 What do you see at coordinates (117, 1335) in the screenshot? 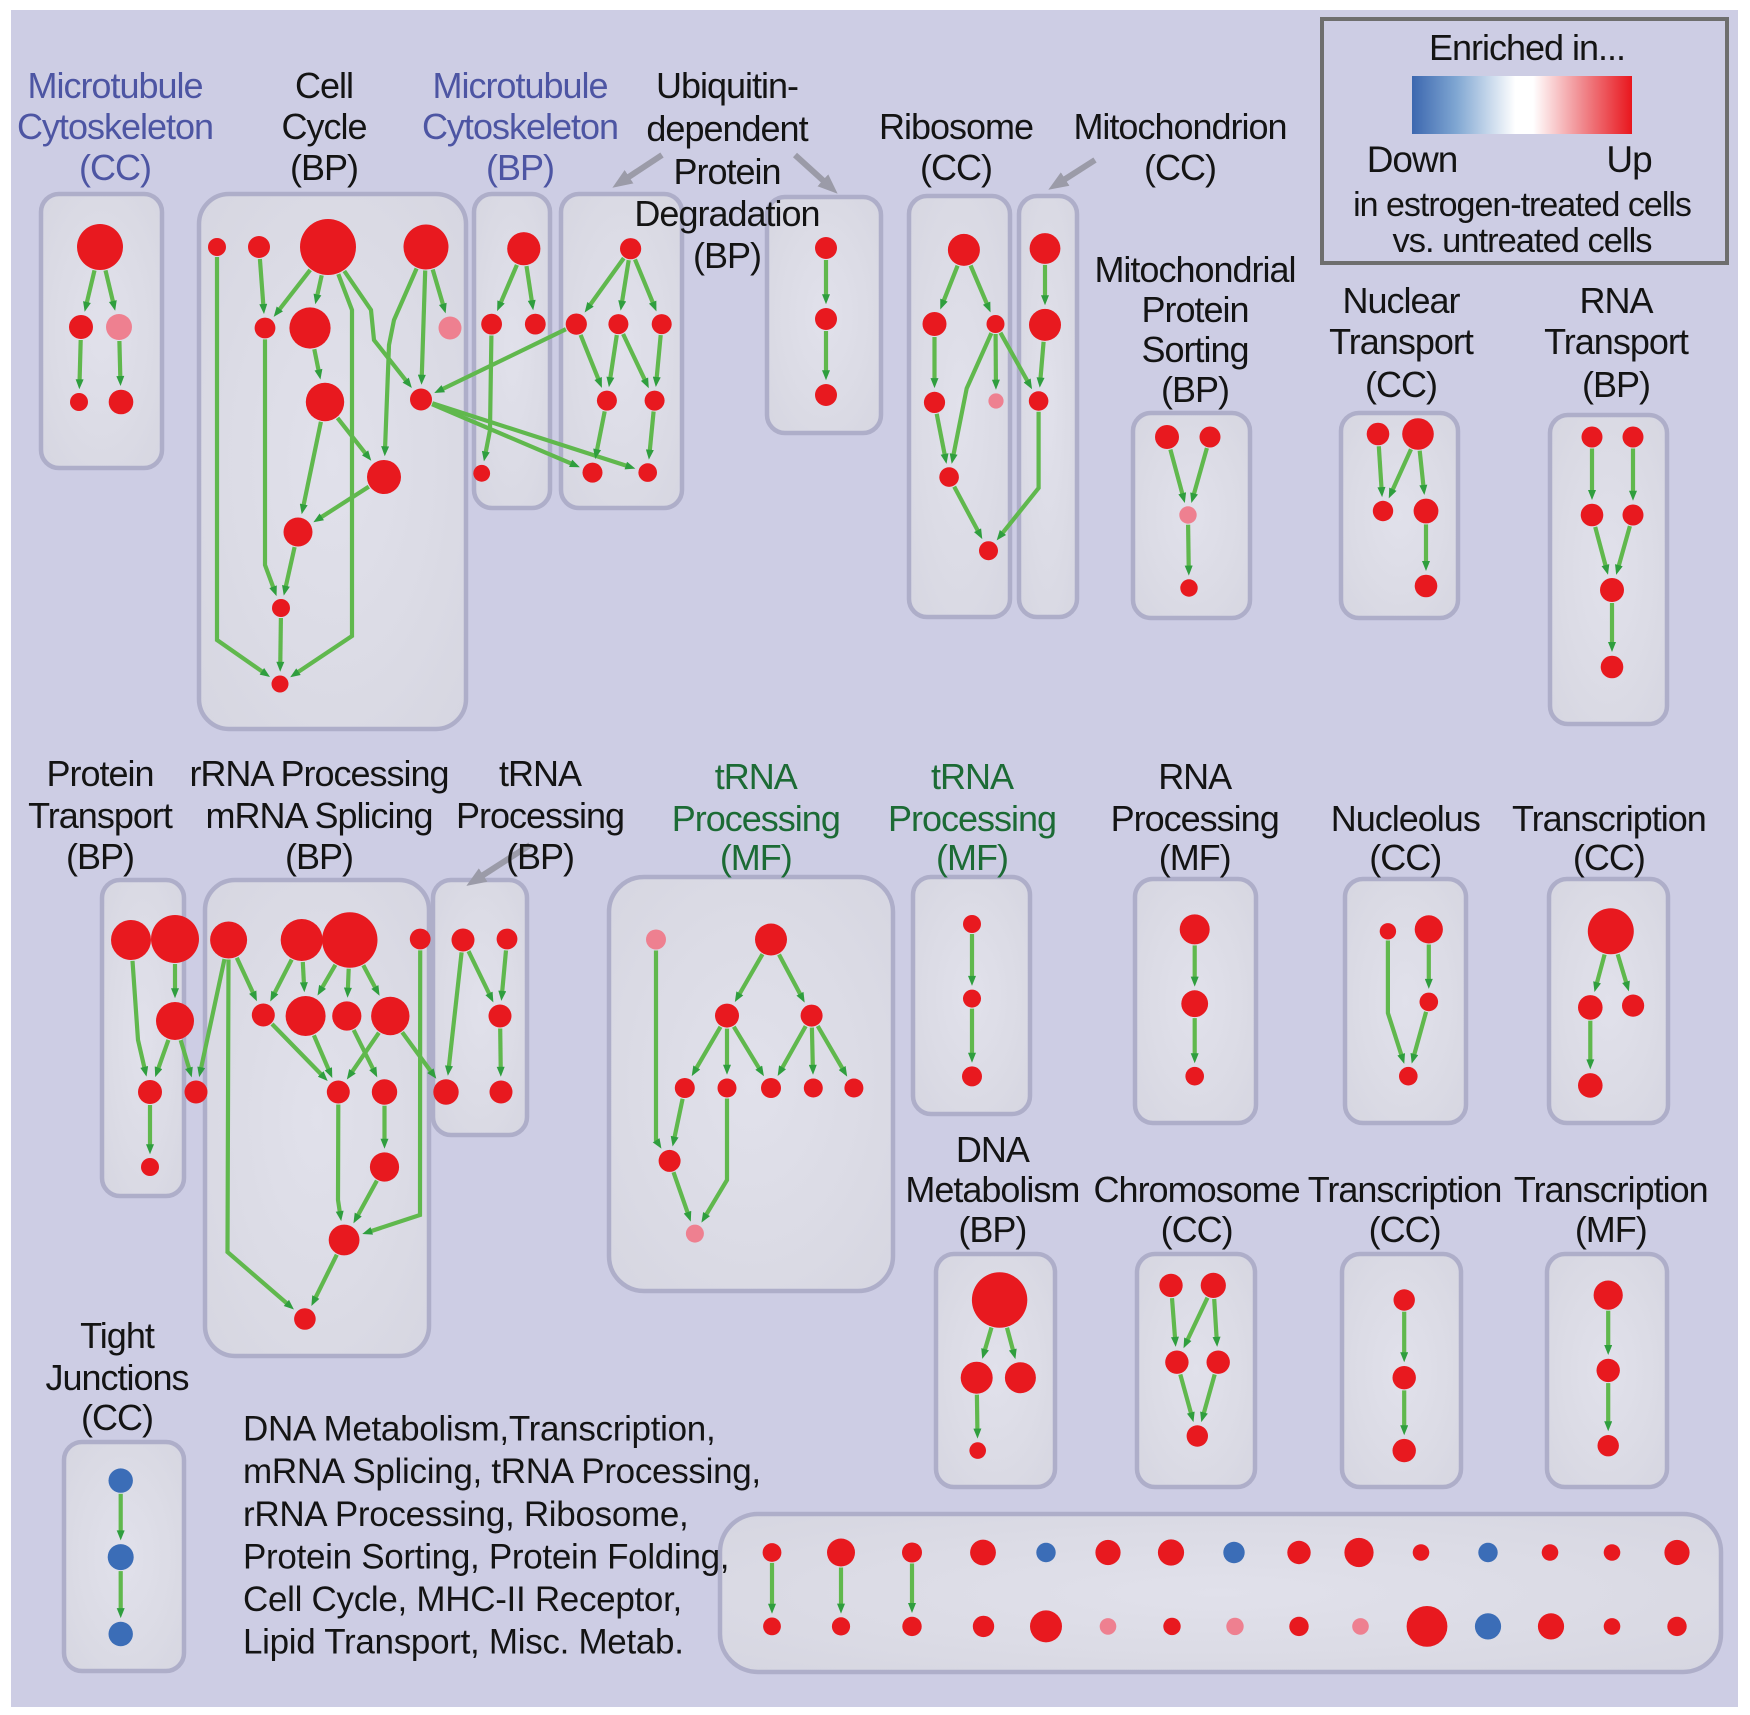
I see `svg-text: Tight` at bounding box center [117, 1335].